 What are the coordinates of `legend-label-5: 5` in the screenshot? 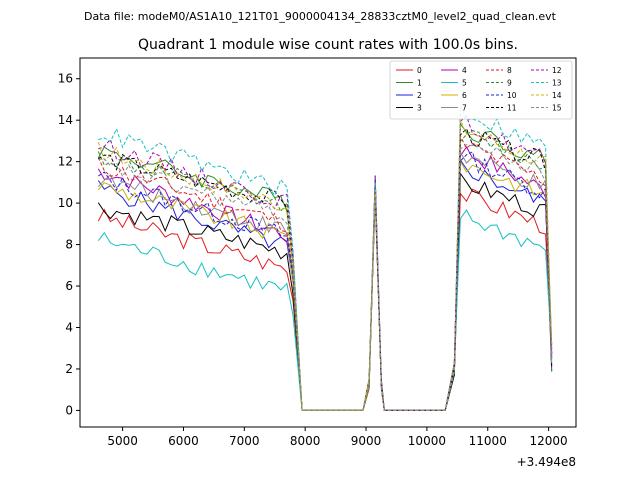 It's located at (464, 83).